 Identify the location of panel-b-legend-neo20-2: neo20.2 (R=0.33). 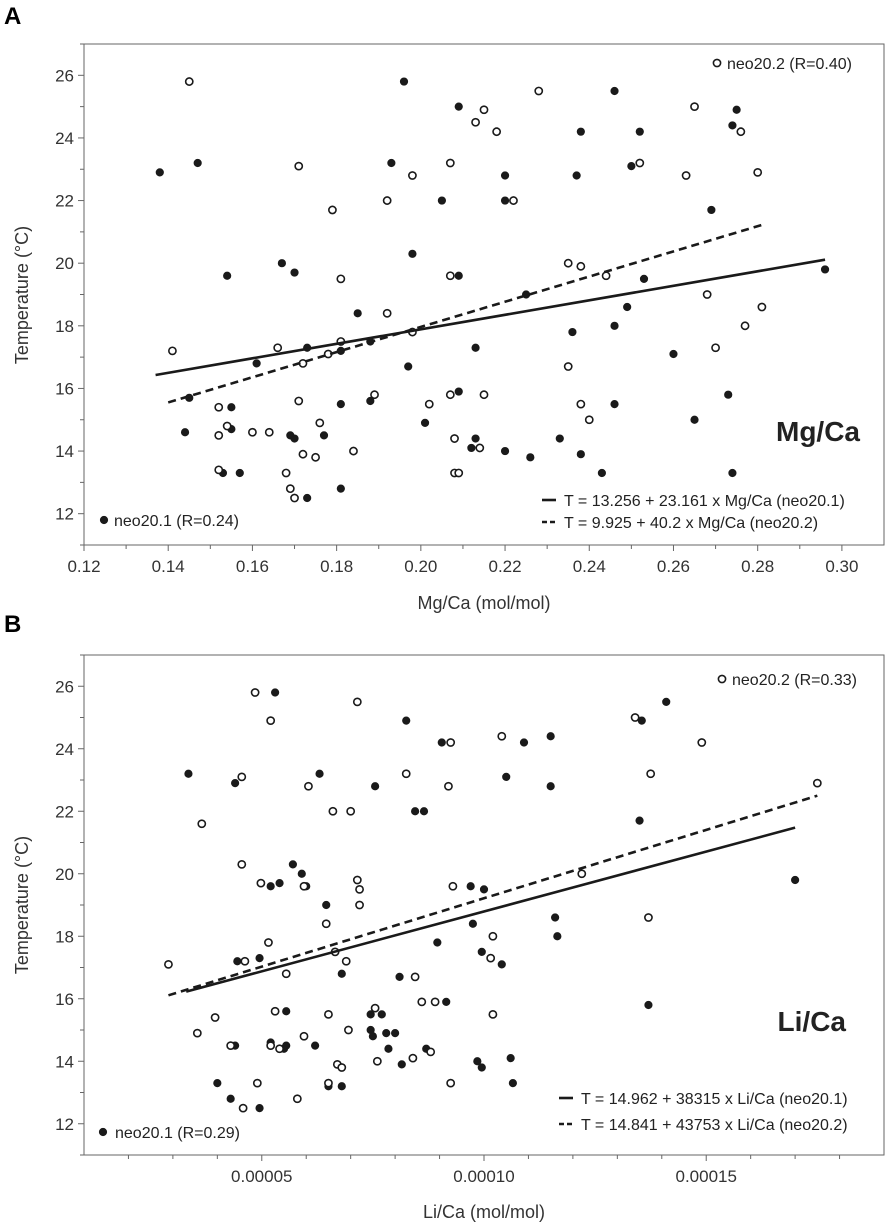
(794, 680).